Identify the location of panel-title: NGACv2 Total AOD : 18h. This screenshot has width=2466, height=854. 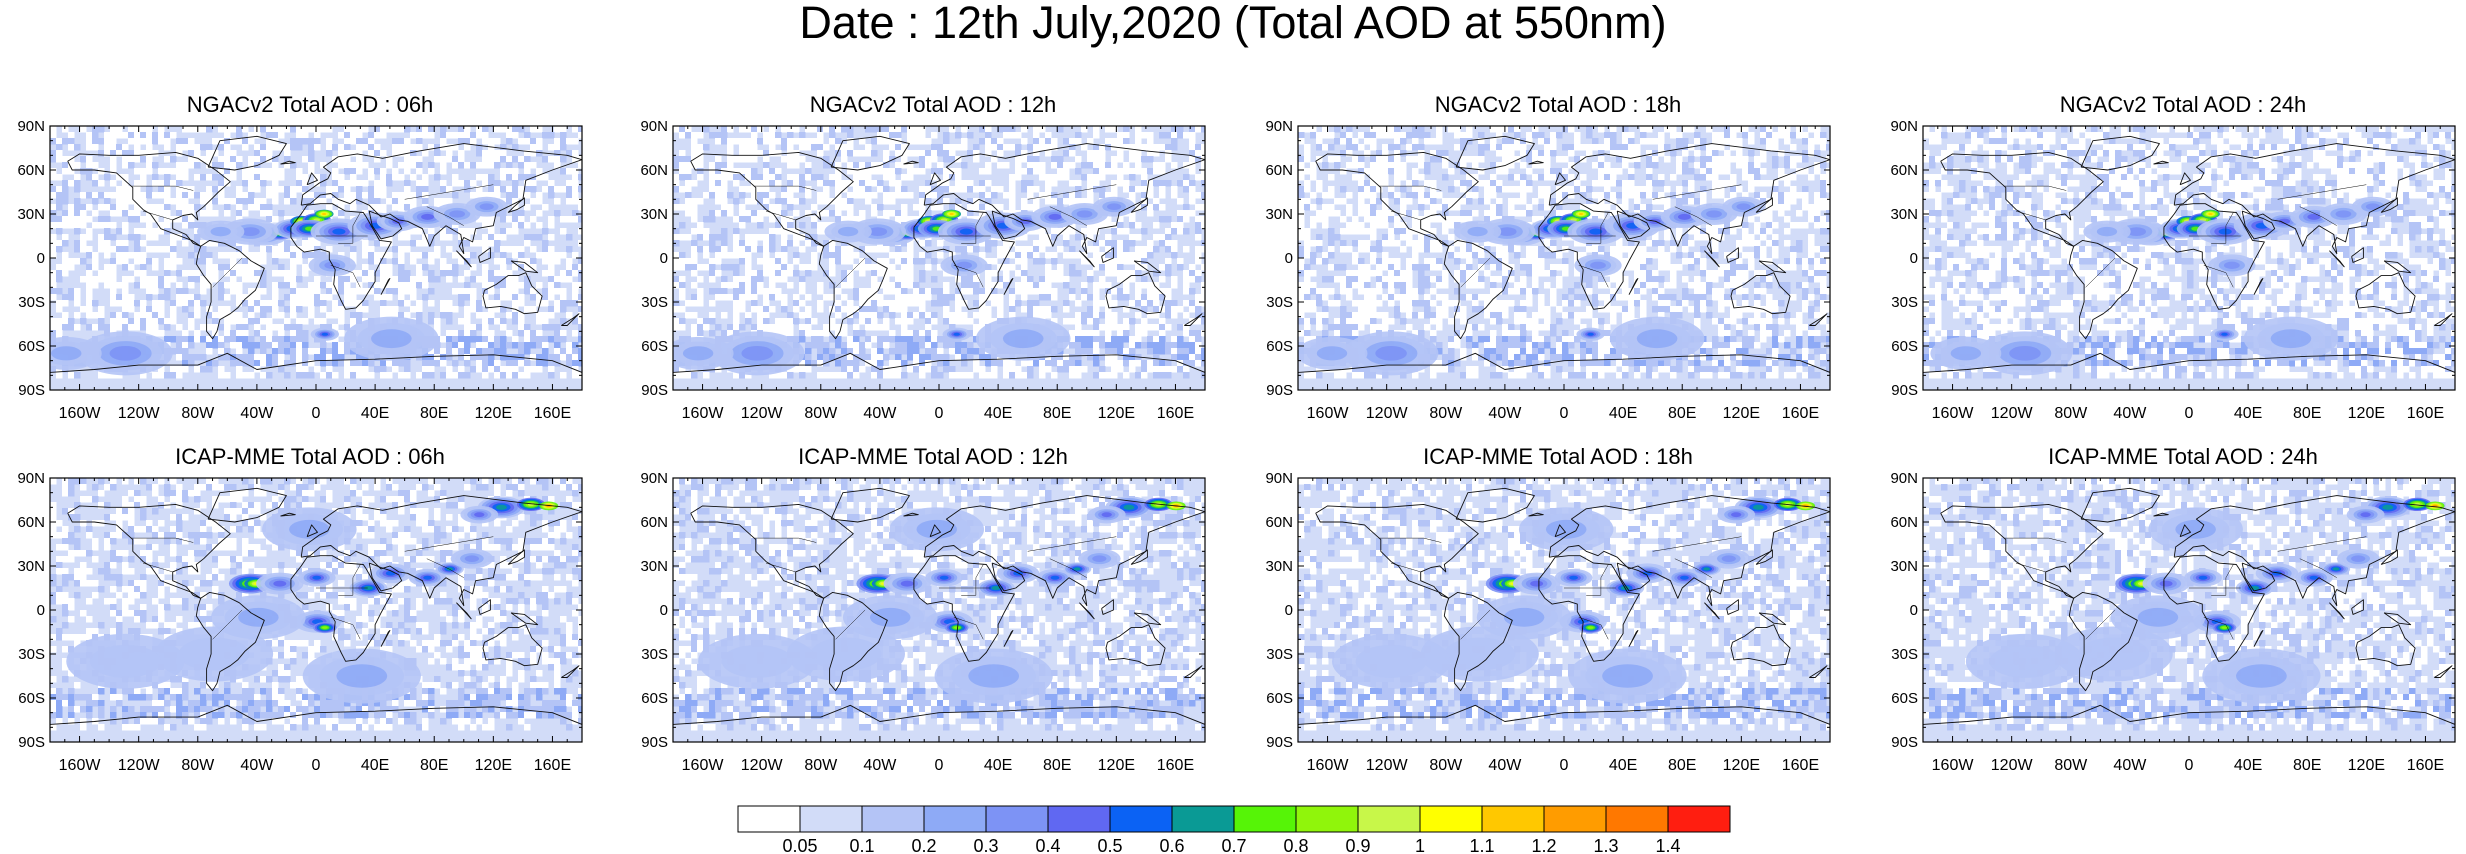
(1558, 104).